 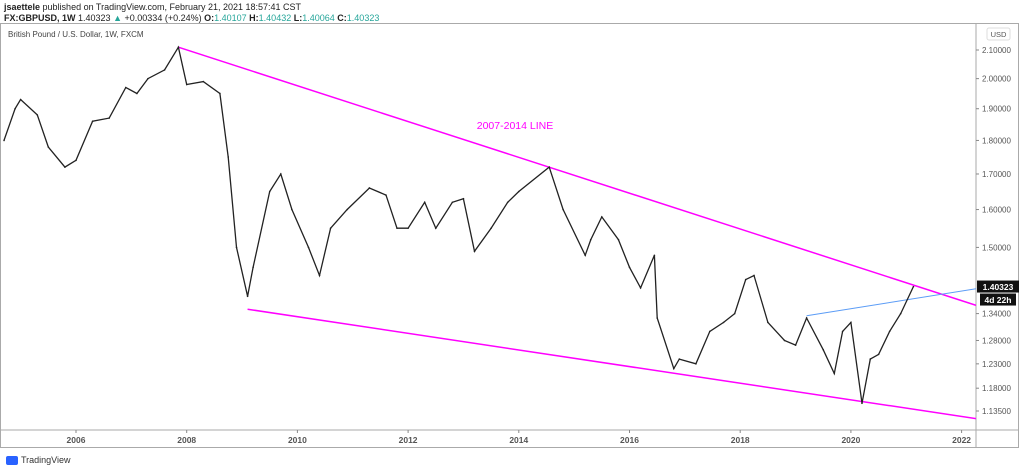 What do you see at coordinates (76, 440) in the screenshot?
I see `x-tick-label: 2006` at bounding box center [76, 440].